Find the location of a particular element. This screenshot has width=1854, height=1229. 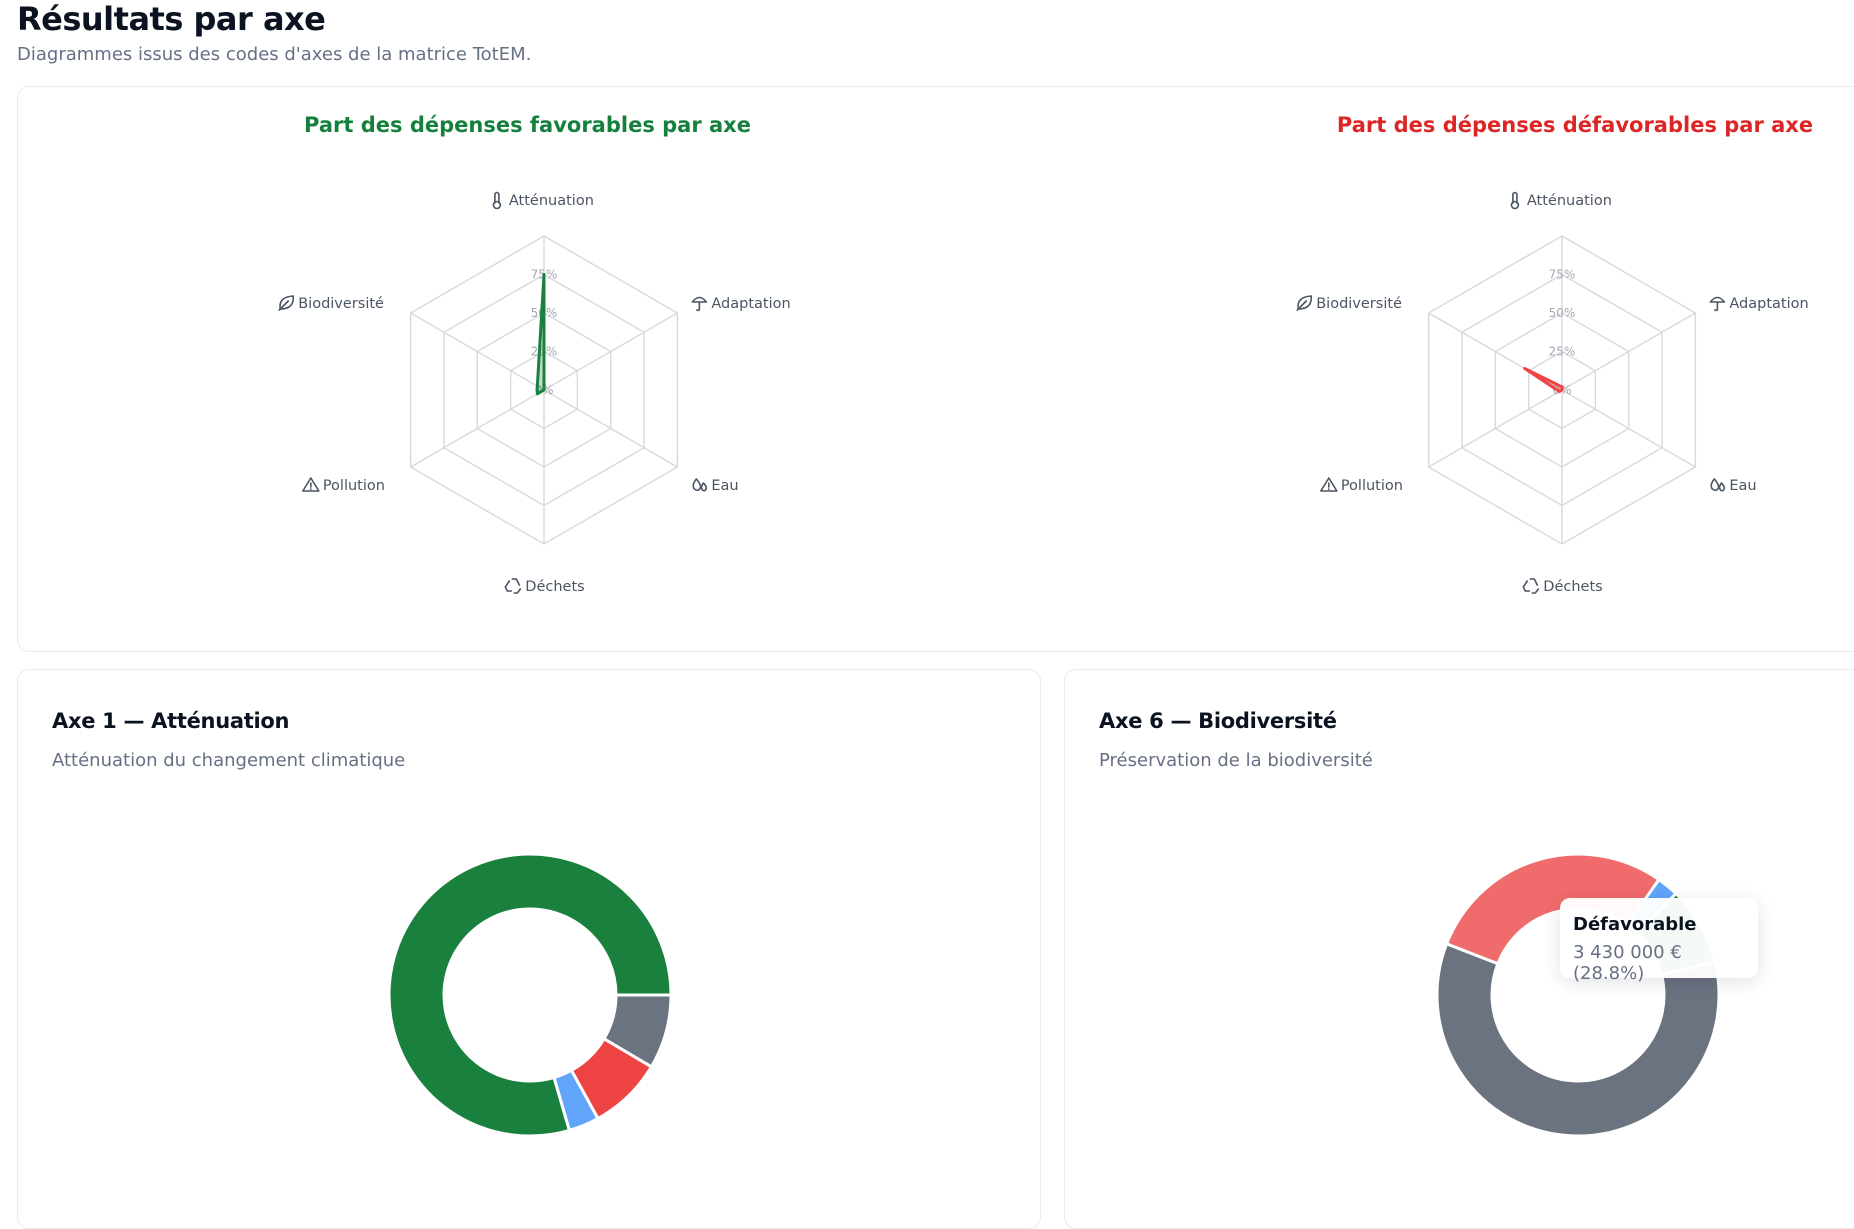

axis6-title: Axe 6 — Biodiversité is located at coordinates (1218, 721).